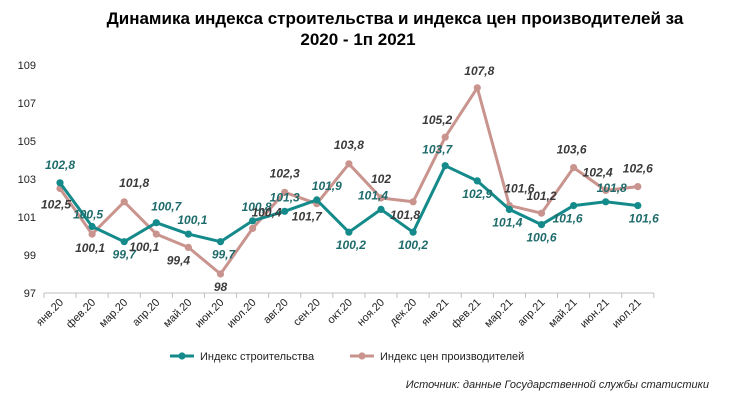  What do you see at coordinates (572, 150) in the screenshot?
I see `data-label-1: 103,6` at bounding box center [572, 150].